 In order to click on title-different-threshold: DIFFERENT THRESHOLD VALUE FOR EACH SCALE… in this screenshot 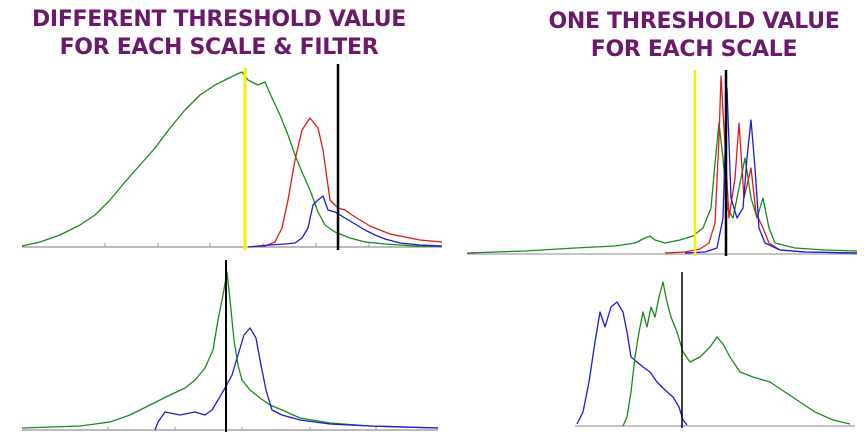, I will do `click(219, 34)`.